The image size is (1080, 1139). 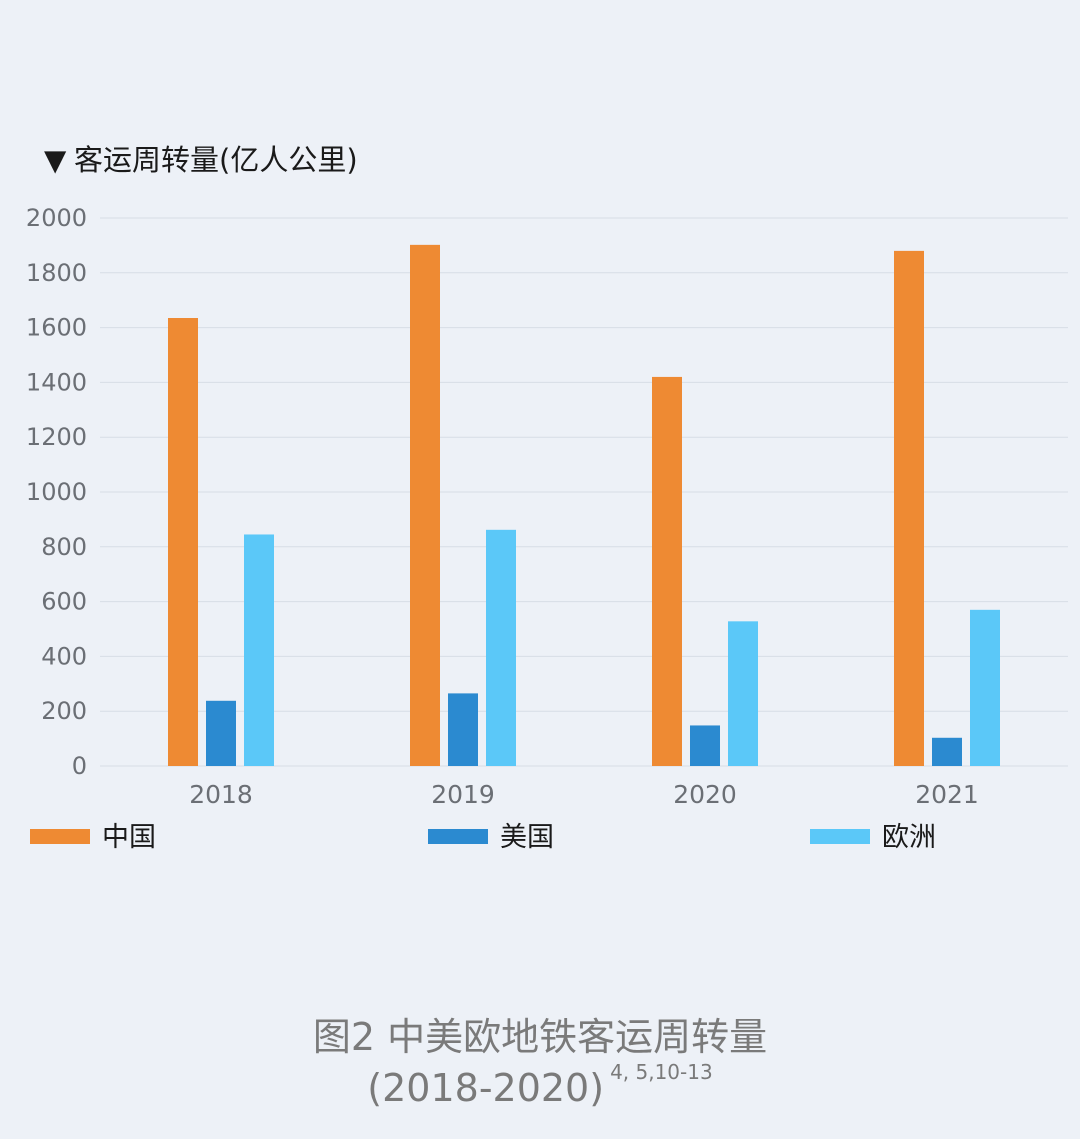 What do you see at coordinates (56, 273) in the screenshot?
I see `y-tick-label: 1800` at bounding box center [56, 273].